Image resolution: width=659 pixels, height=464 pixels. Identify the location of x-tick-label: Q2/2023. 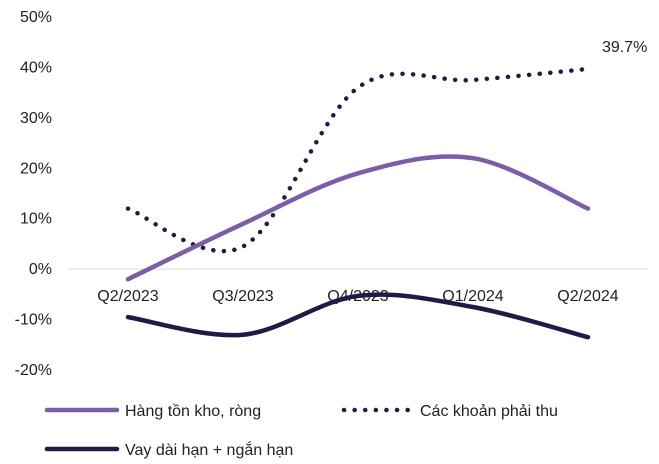
(127, 296).